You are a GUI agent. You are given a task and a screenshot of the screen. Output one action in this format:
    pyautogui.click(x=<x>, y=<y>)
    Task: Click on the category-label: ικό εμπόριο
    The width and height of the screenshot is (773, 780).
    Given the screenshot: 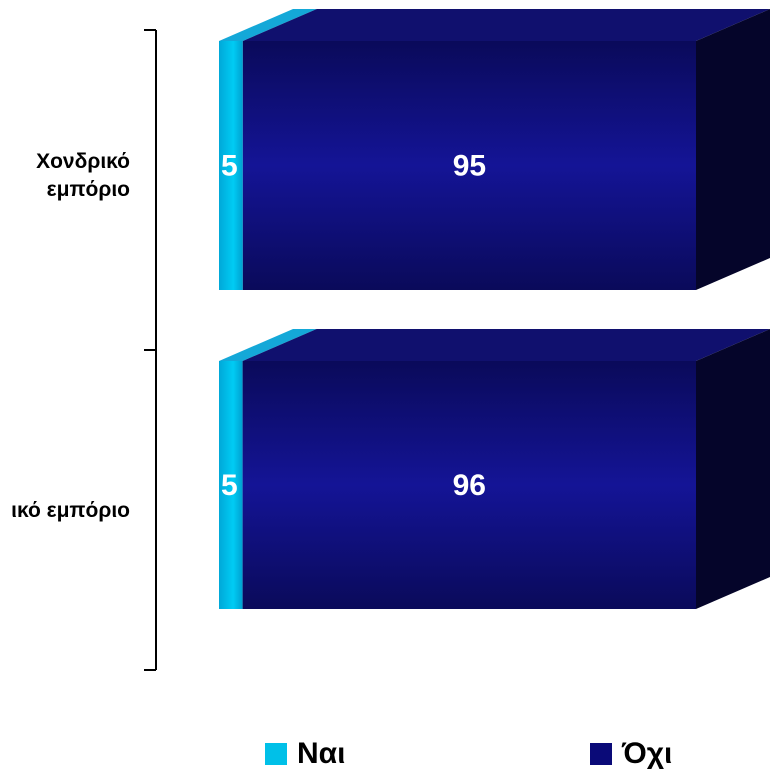 What is the action you would take?
    pyautogui.click(x=70, y=510)
    